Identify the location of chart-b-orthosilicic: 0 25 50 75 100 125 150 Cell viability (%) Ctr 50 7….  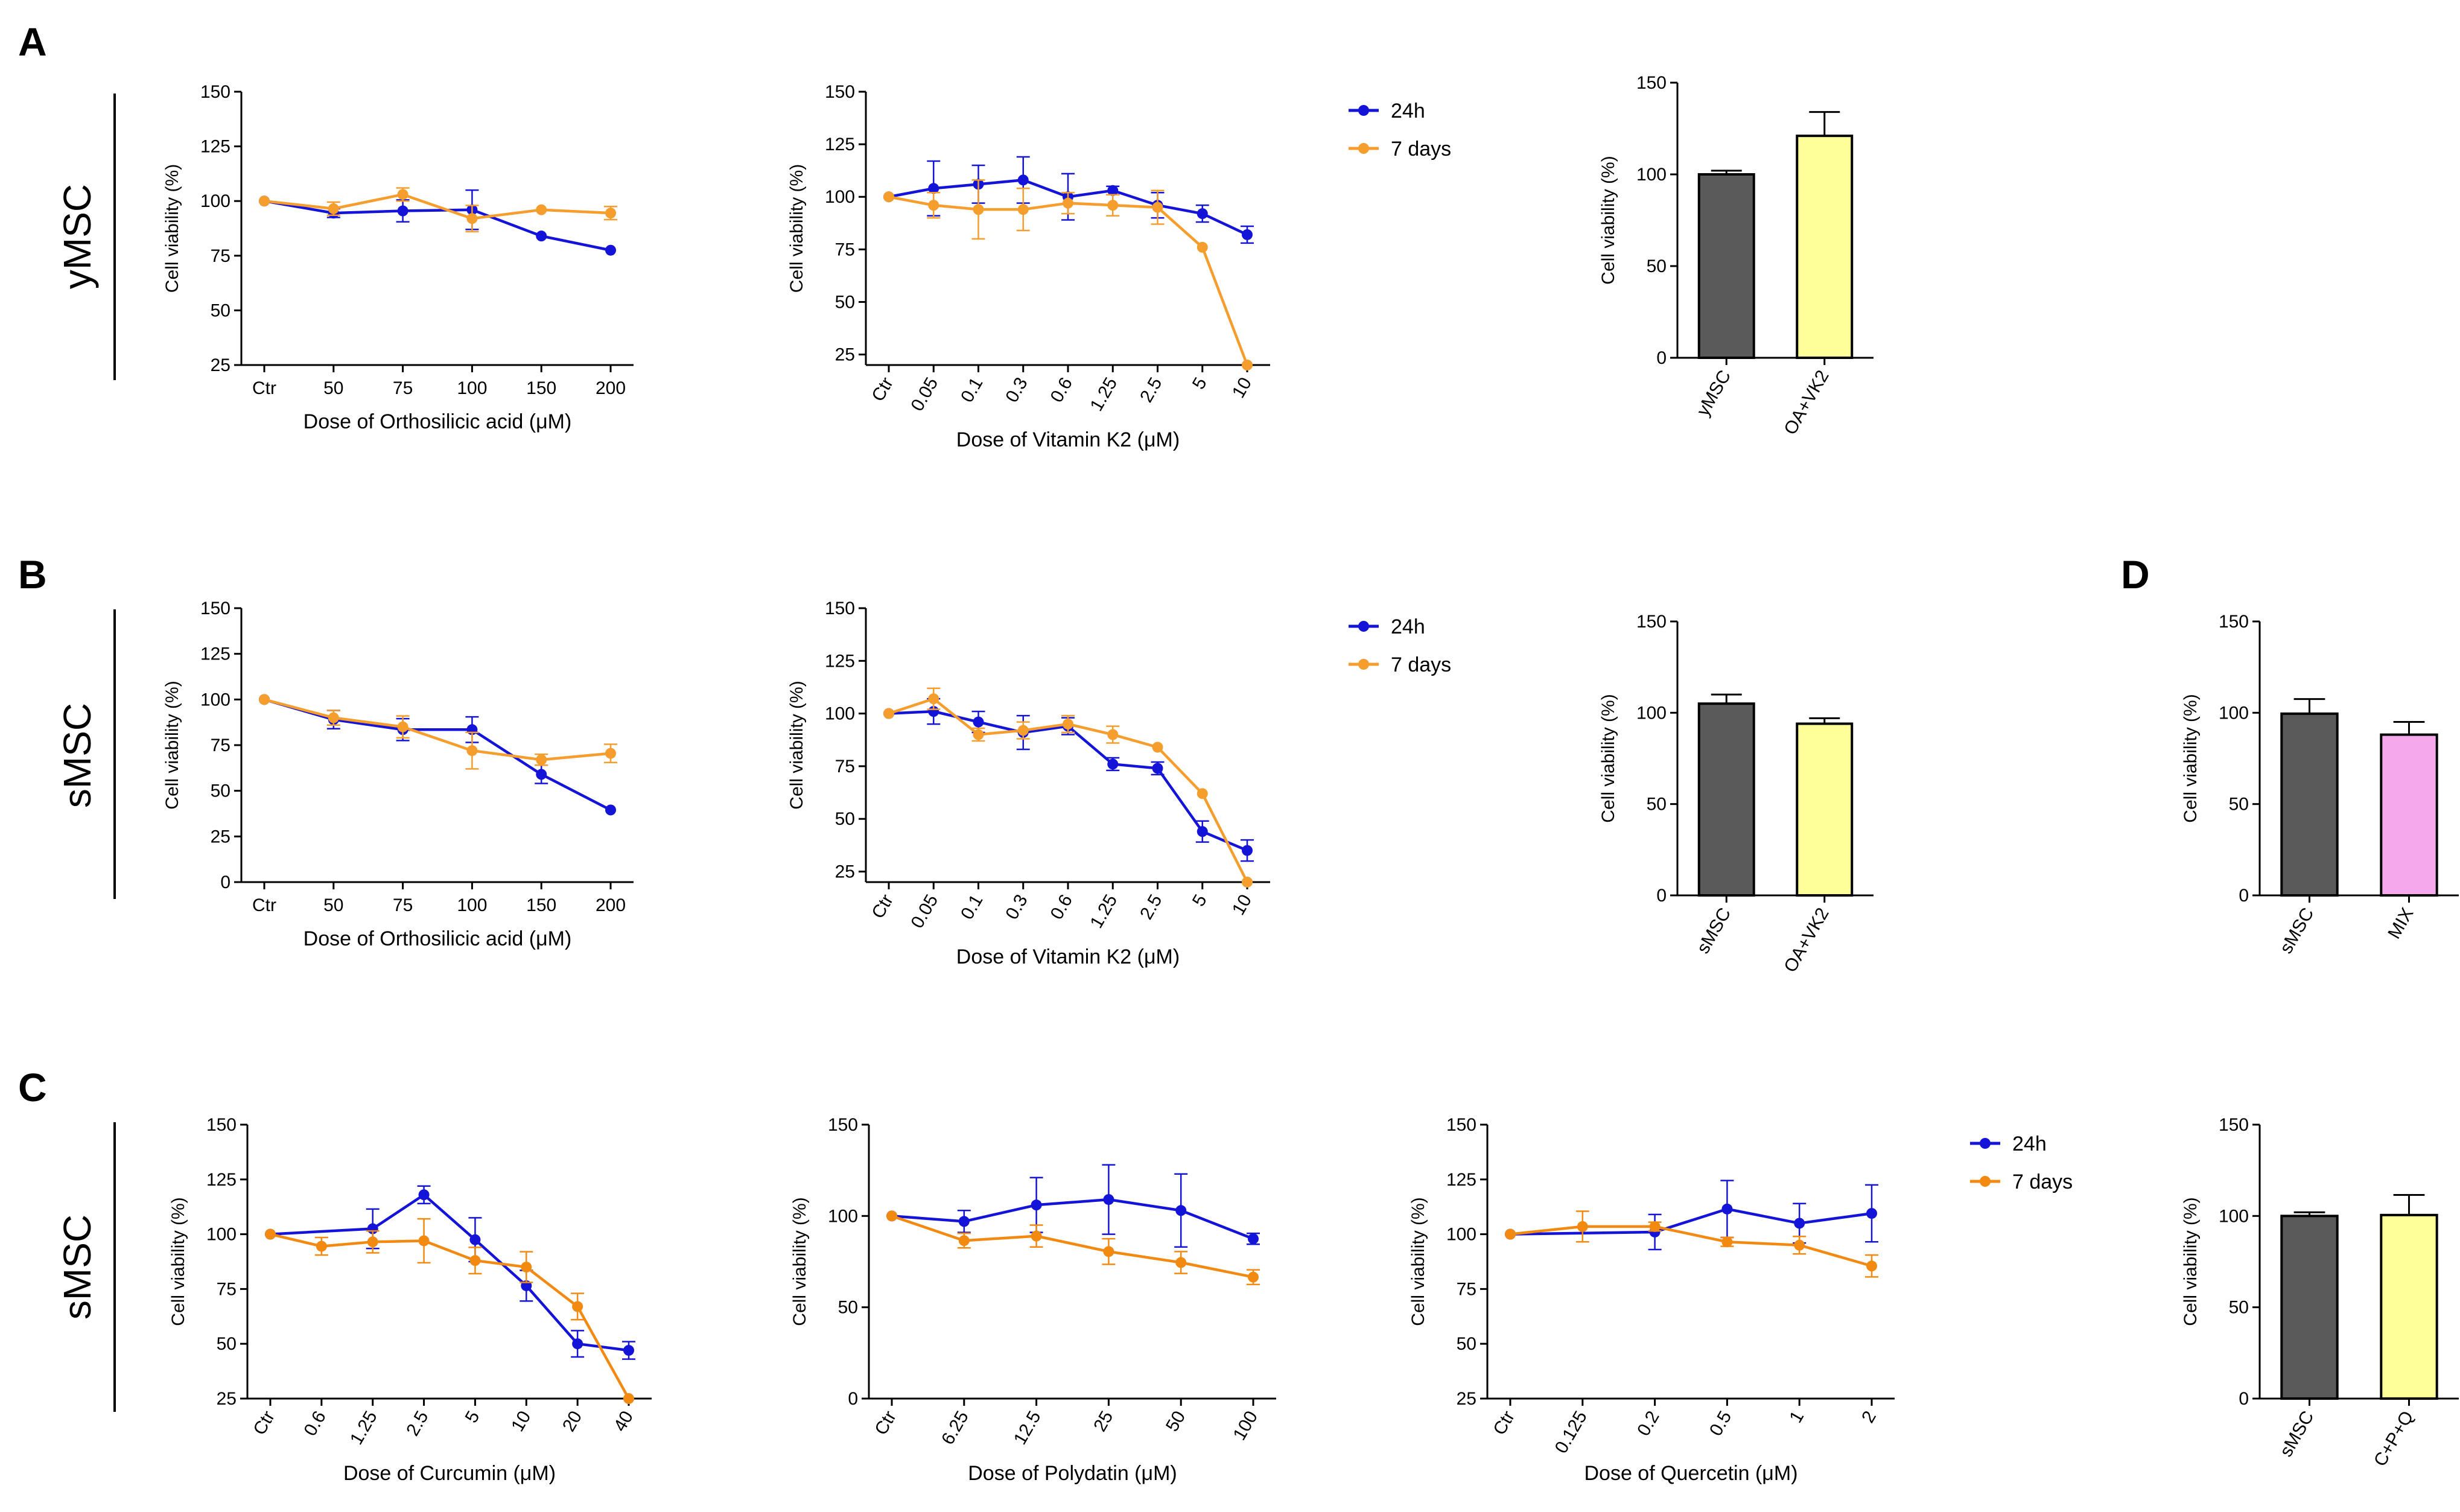
(398, 774).